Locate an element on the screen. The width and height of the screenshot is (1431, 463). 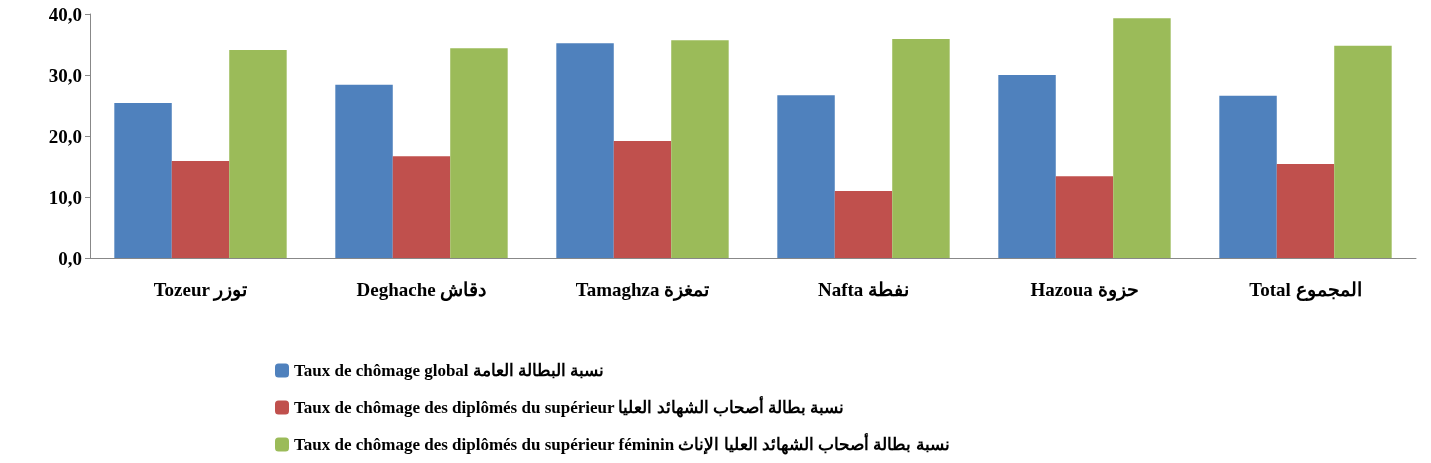
y-tick-label: 20,0 is located at coordinates (65, 136).